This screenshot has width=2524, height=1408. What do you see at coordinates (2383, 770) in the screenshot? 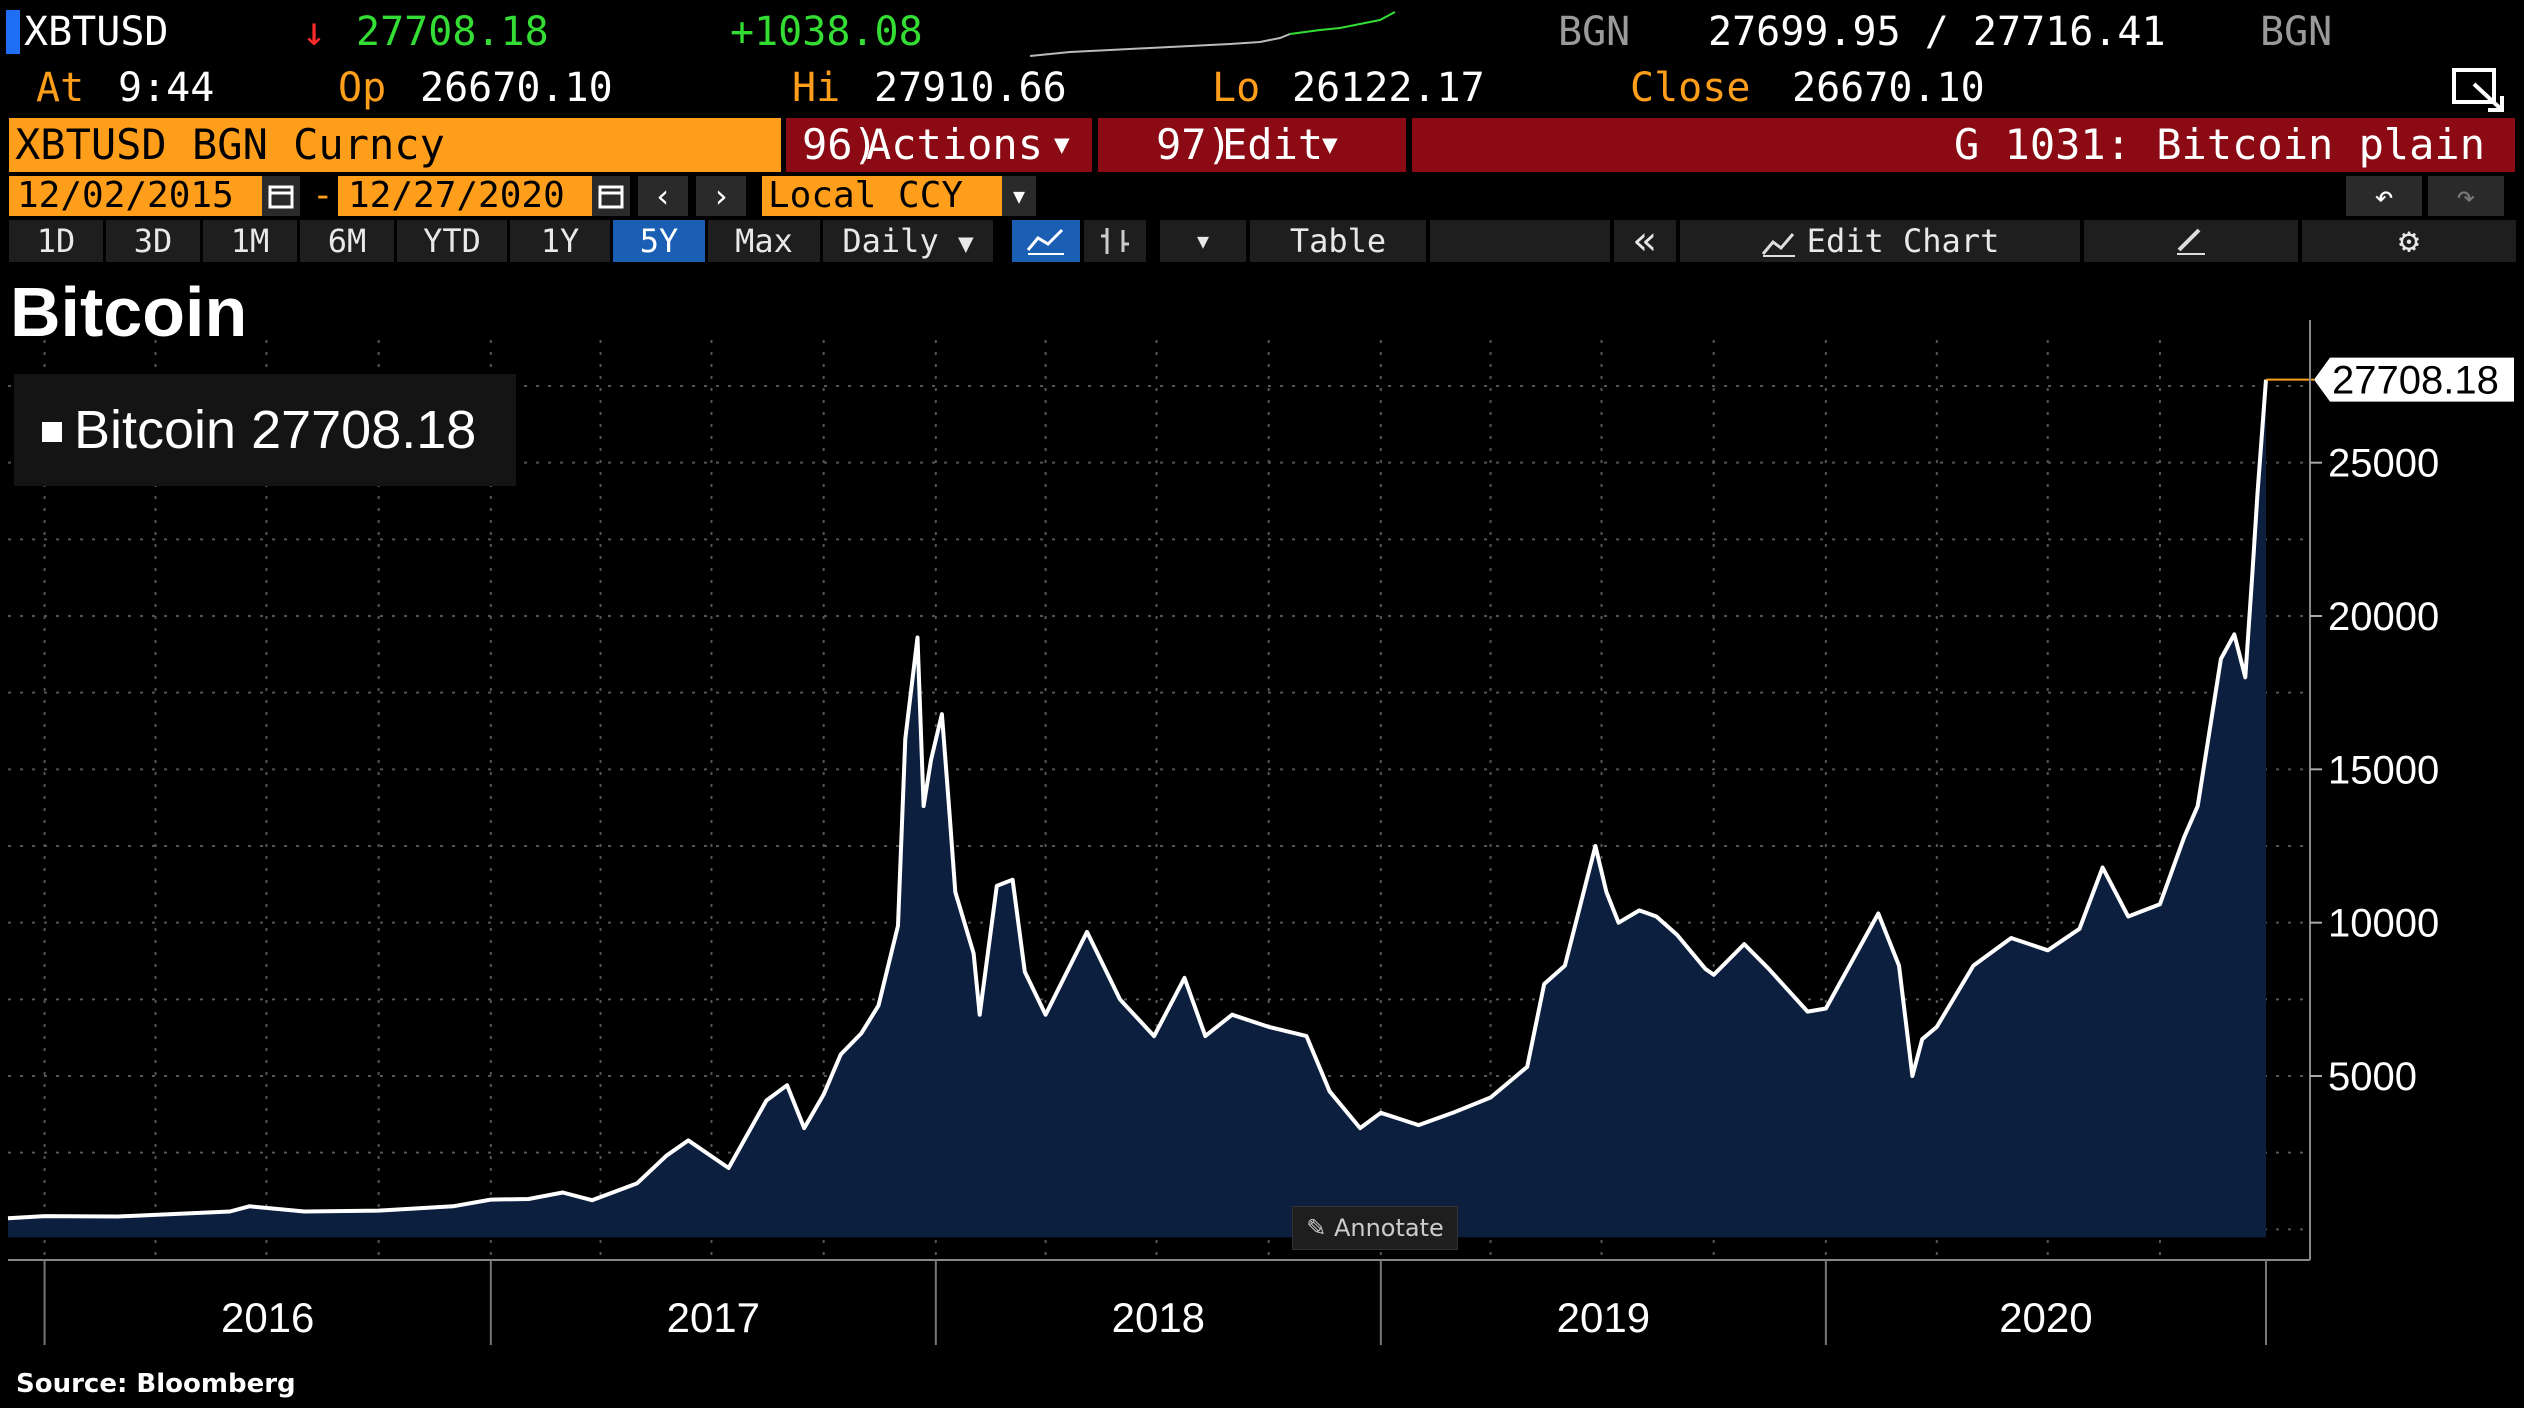
I see `y-tick-label: 15000` at bounding box center [2383, 770].